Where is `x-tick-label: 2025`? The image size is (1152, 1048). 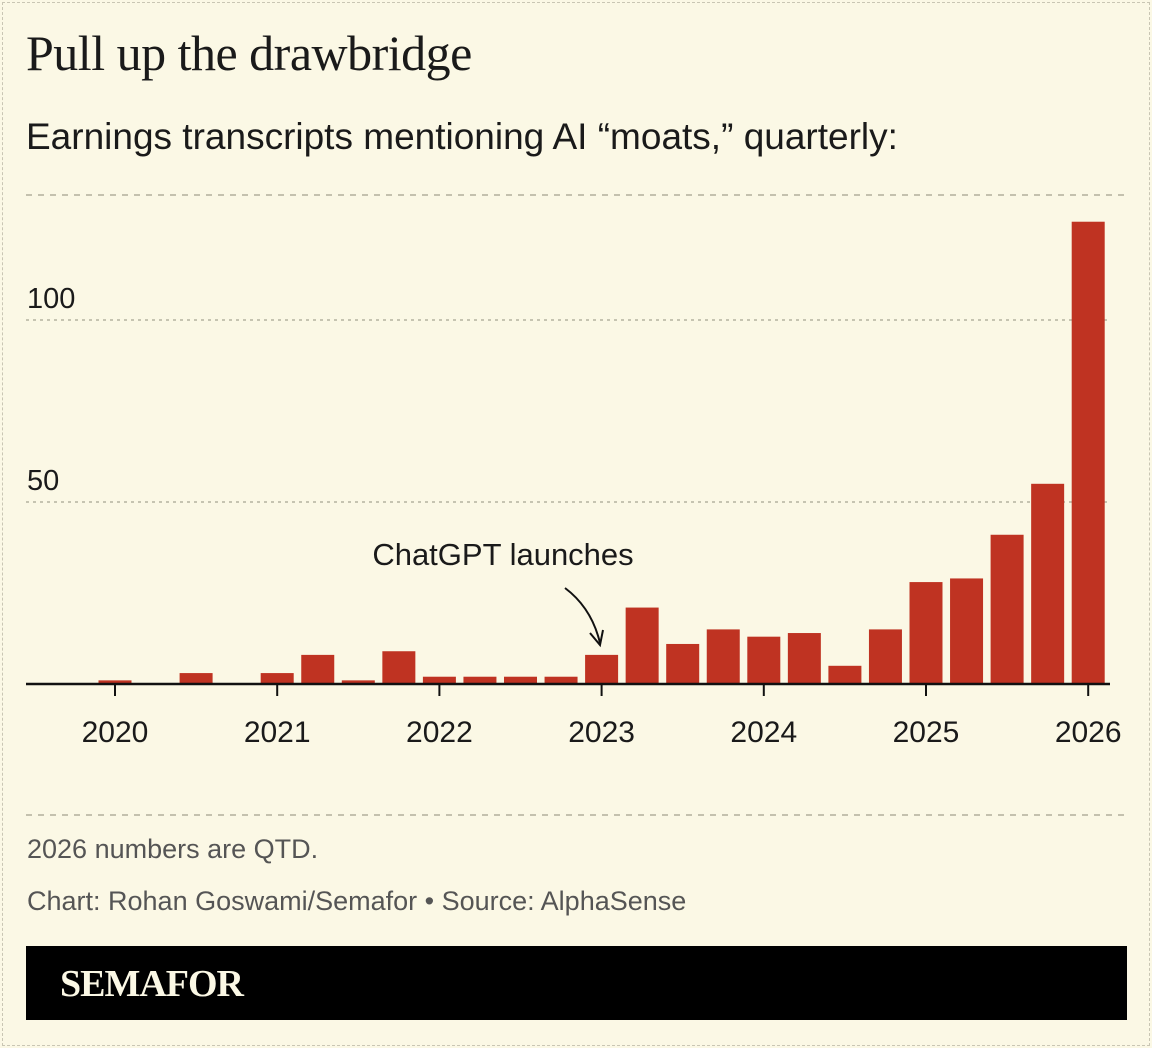
x-tick-label: 2025 is located at coordinates (926, 732).